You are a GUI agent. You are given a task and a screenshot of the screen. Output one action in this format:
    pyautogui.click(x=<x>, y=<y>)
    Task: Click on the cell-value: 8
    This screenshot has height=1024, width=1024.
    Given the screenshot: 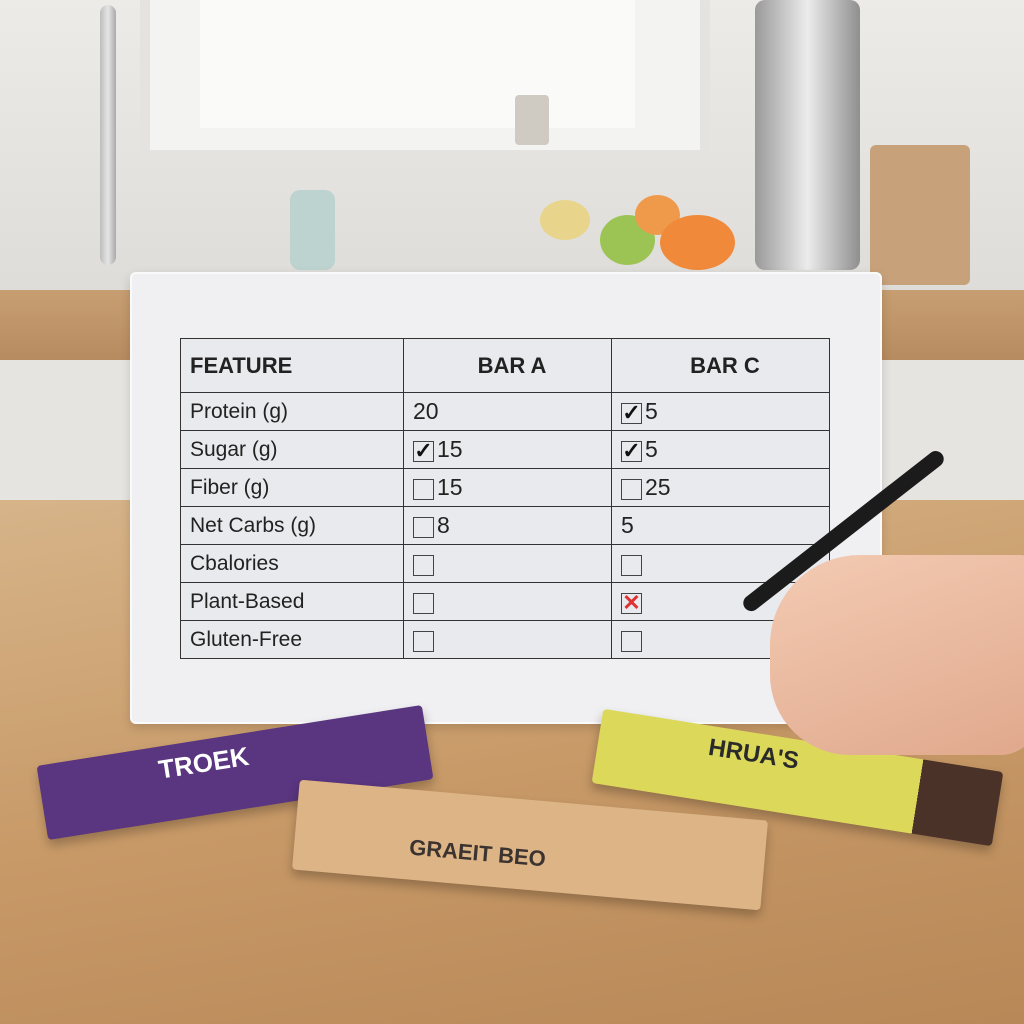 What is the action you would take?
    pyautogui.click(x=443, y=525)
    